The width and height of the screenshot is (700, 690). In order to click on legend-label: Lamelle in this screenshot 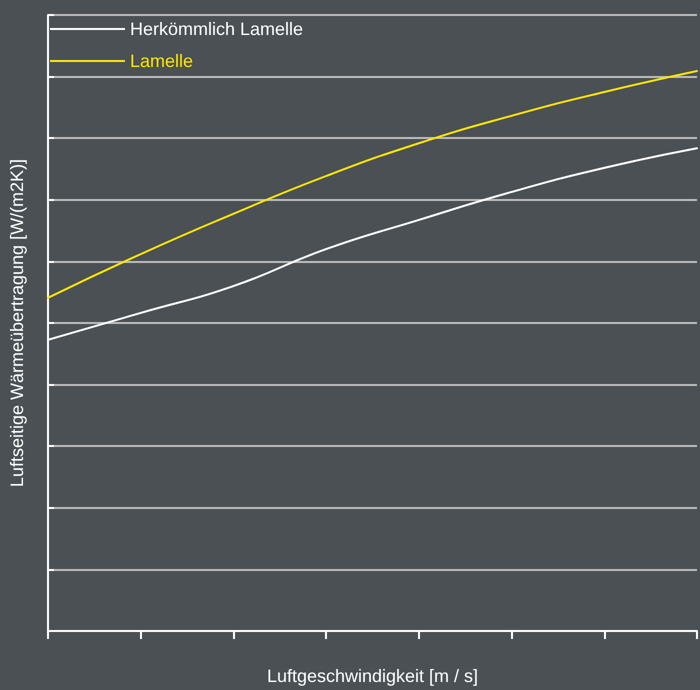, I will do `click(162, 61)`.